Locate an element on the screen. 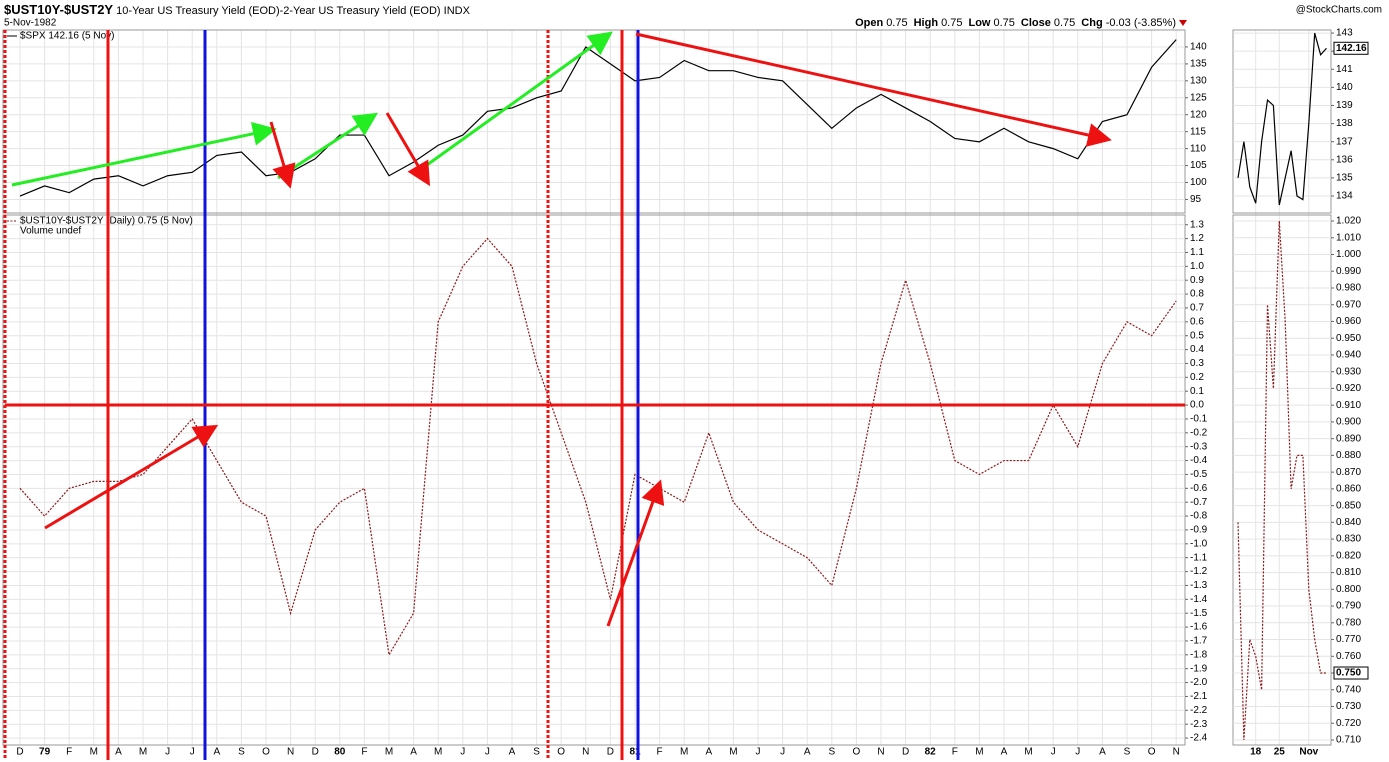 Image resolution: width=1389 pixels, height=762 pixels. value-label-box is located at coordinates (1351, 48).